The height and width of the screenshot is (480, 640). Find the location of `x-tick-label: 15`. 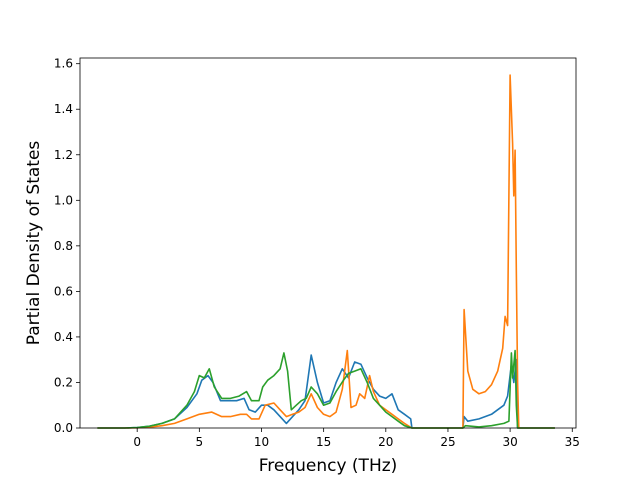

x-tick-label: 15 is located at coordinates (323, 442).